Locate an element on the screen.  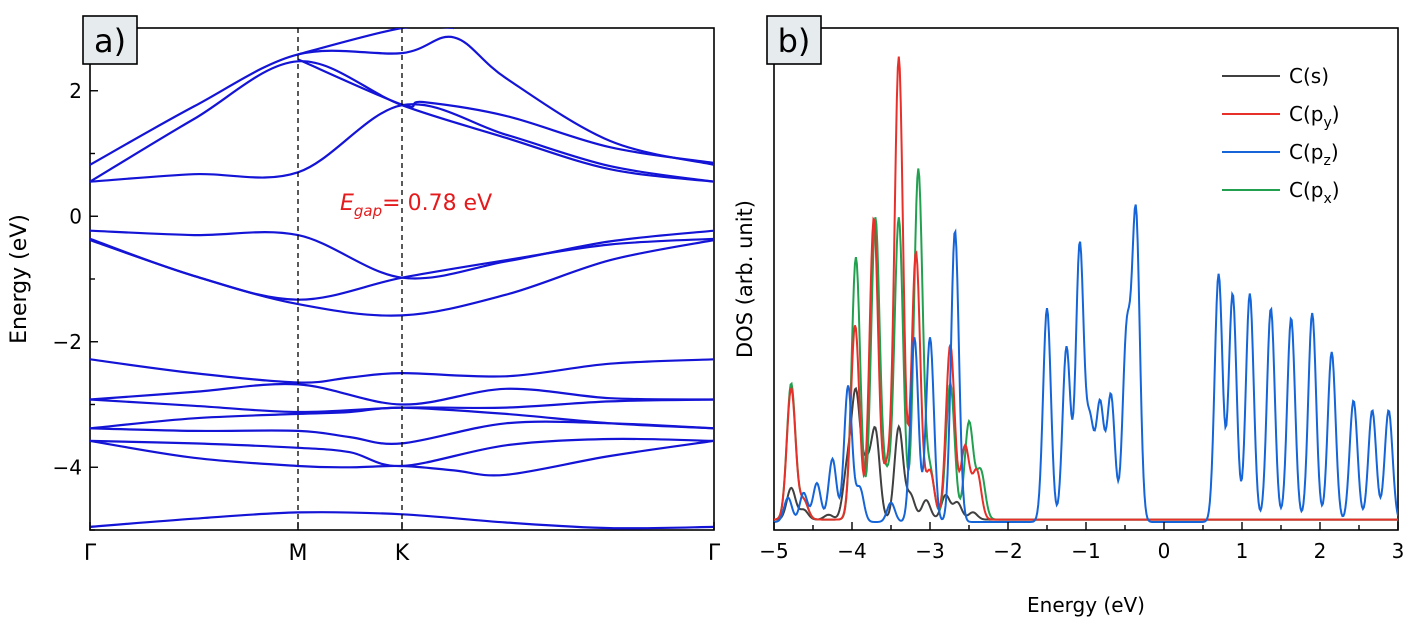
band-y-tick-label: −4 is located at coordinates (67, 467).